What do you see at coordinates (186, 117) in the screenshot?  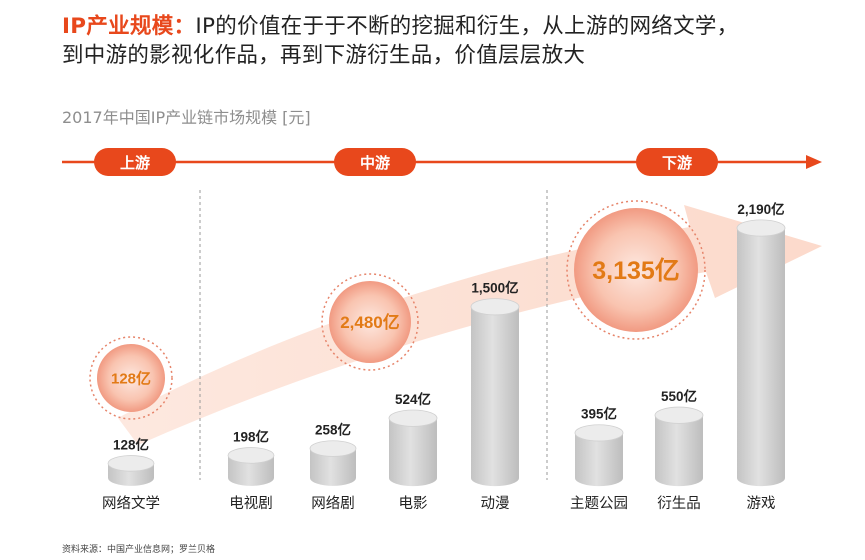 I see `chart-title: 2017年中国IP产业链市场规模 [元]` at bounding box center [186, 117].